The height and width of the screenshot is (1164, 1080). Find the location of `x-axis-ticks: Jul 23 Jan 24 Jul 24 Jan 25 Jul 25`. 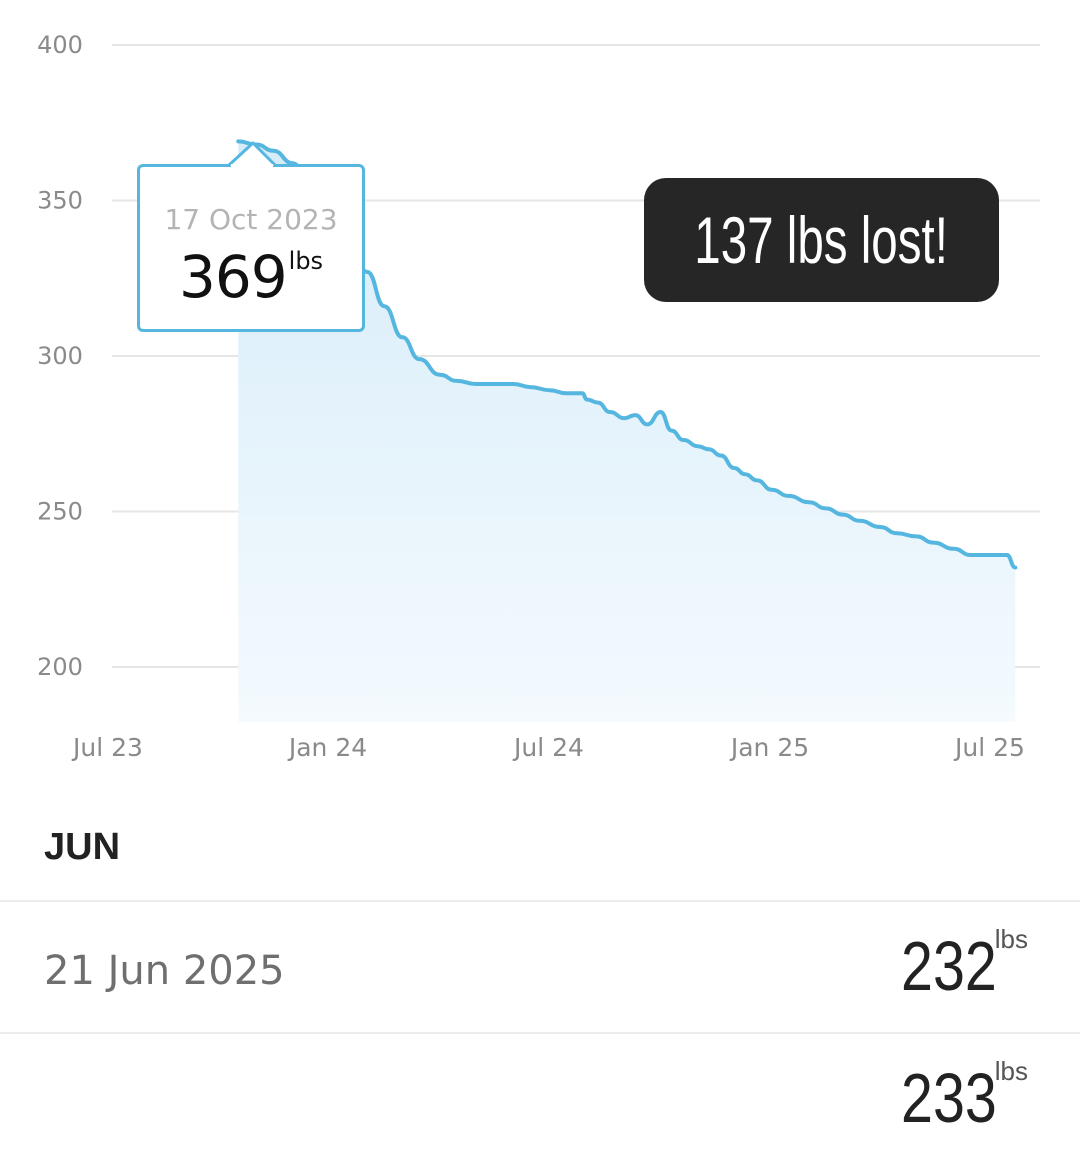

x-axis-ticks: Jul 23 Jan 24 Jul 24 Jan 25 Jul 25 is located at coordinates (548, 747).